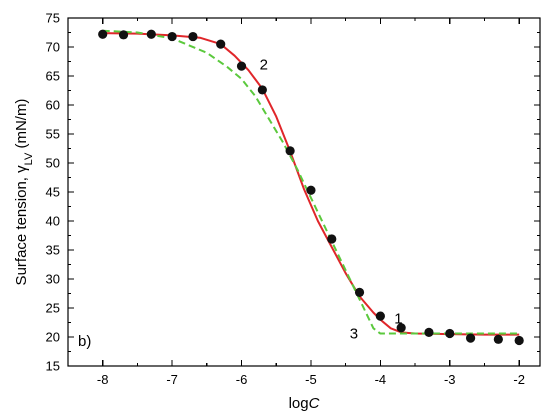  What do you see at coordinates (103, 379) in the screenshot?
I see `x-tick-label: -8` at bounding box center [103, 379].